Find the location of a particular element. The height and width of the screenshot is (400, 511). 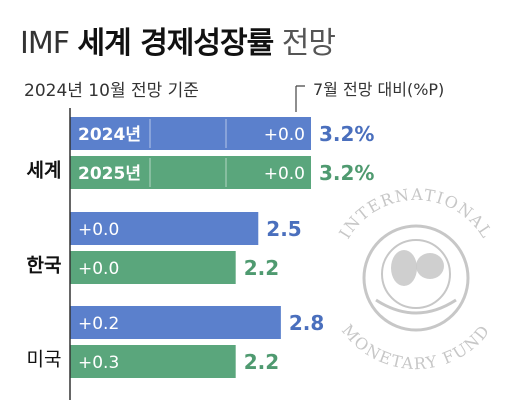

series-label: 2024년 is located at coordinates (109, 135).